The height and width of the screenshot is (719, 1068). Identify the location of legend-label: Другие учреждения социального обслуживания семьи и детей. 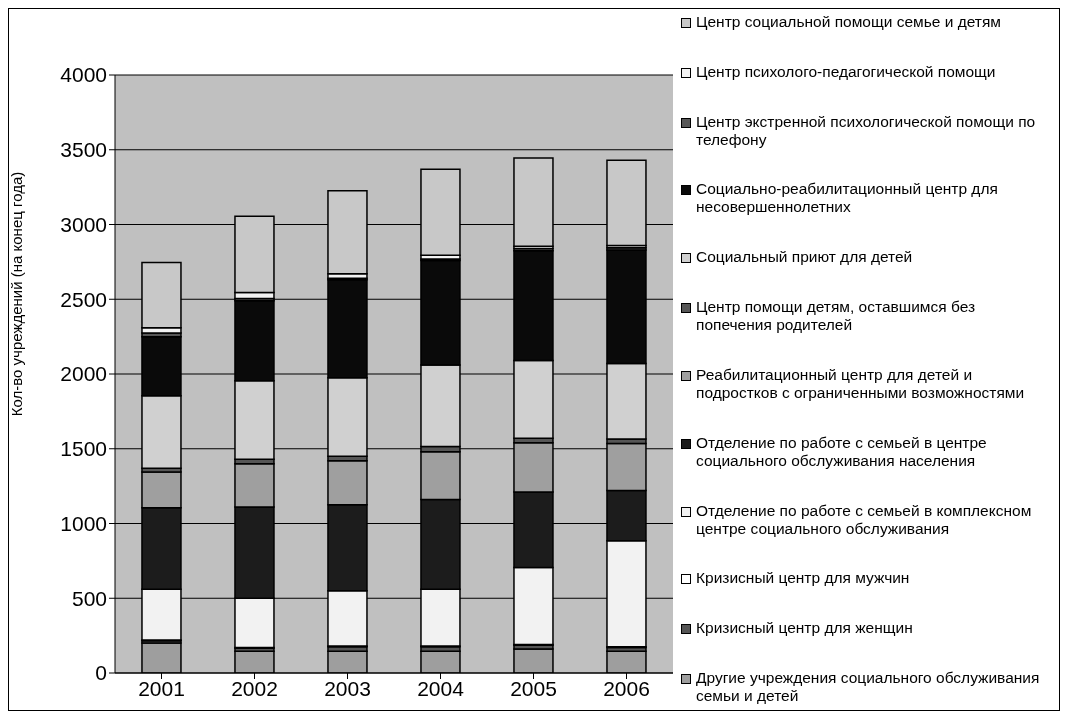
(868, 686).